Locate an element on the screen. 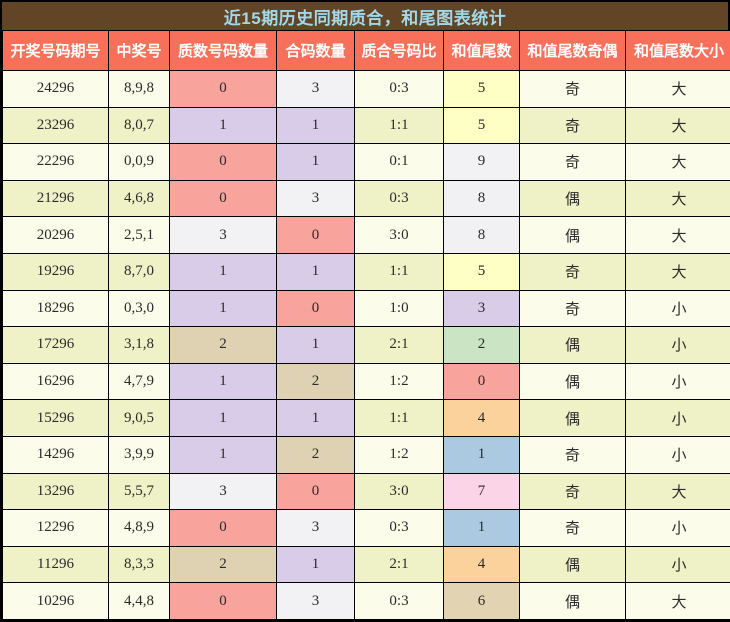 This screenshot has width=730, height=622. winning-numbers-cell: 8,9,8 is located at coordinates (139, 89).